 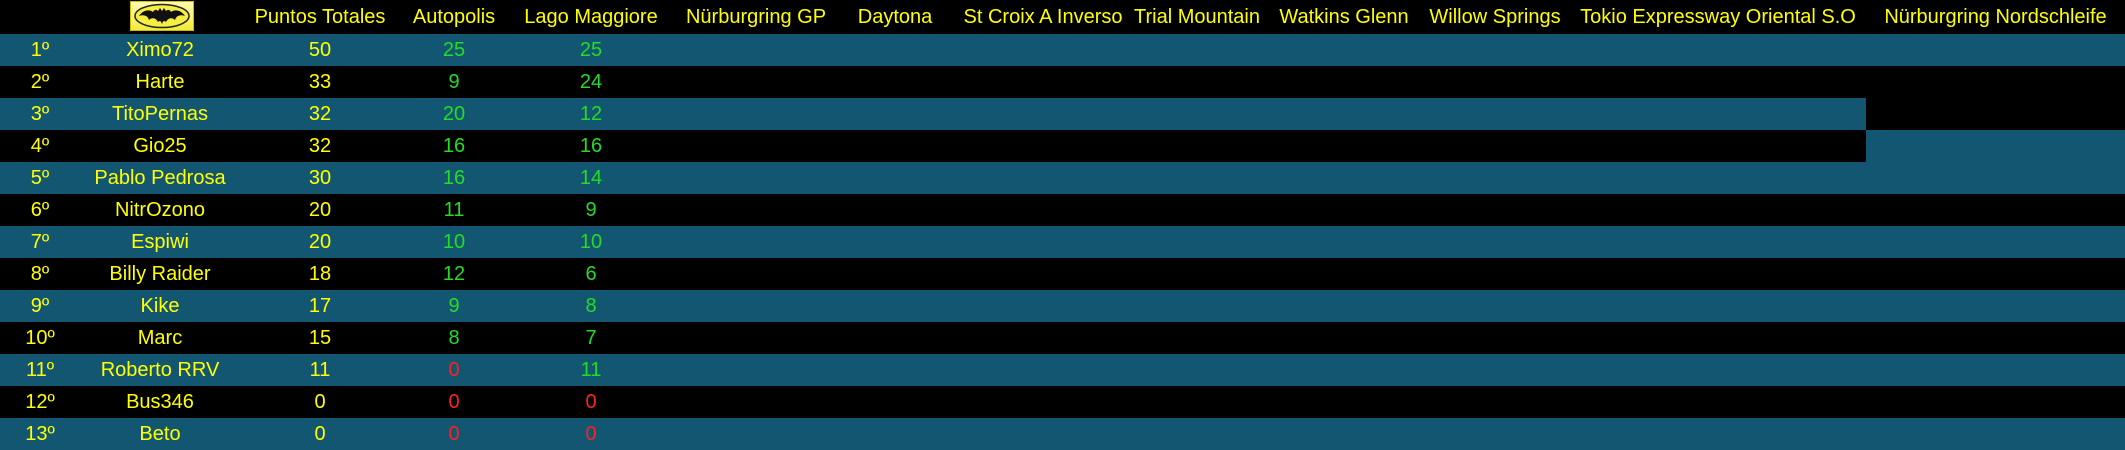 I want to click on col-header-race-8: Willow Springs, so click(x=1495, y=17).